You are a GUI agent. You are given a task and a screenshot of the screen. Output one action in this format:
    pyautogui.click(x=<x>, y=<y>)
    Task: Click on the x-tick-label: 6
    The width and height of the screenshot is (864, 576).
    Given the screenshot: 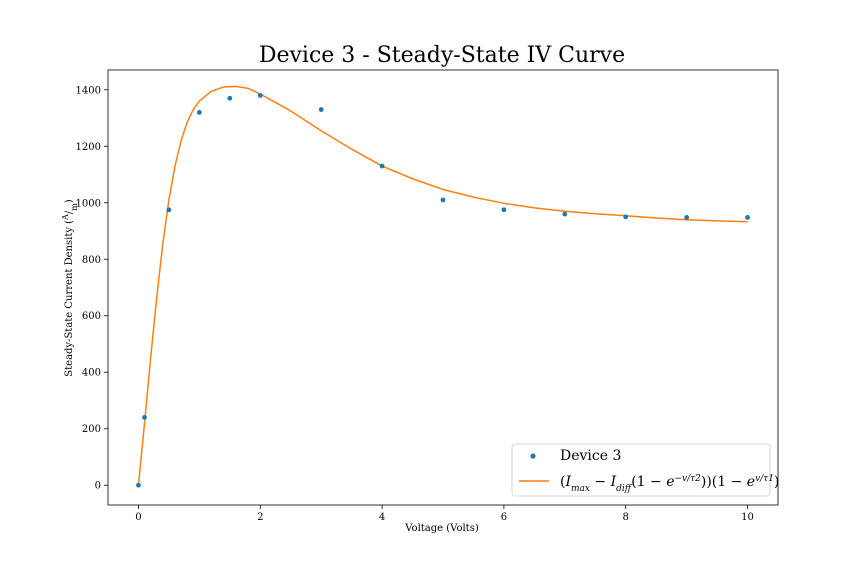 What is the action you would take?
    pyautogui.click(x=504, y=517)
    